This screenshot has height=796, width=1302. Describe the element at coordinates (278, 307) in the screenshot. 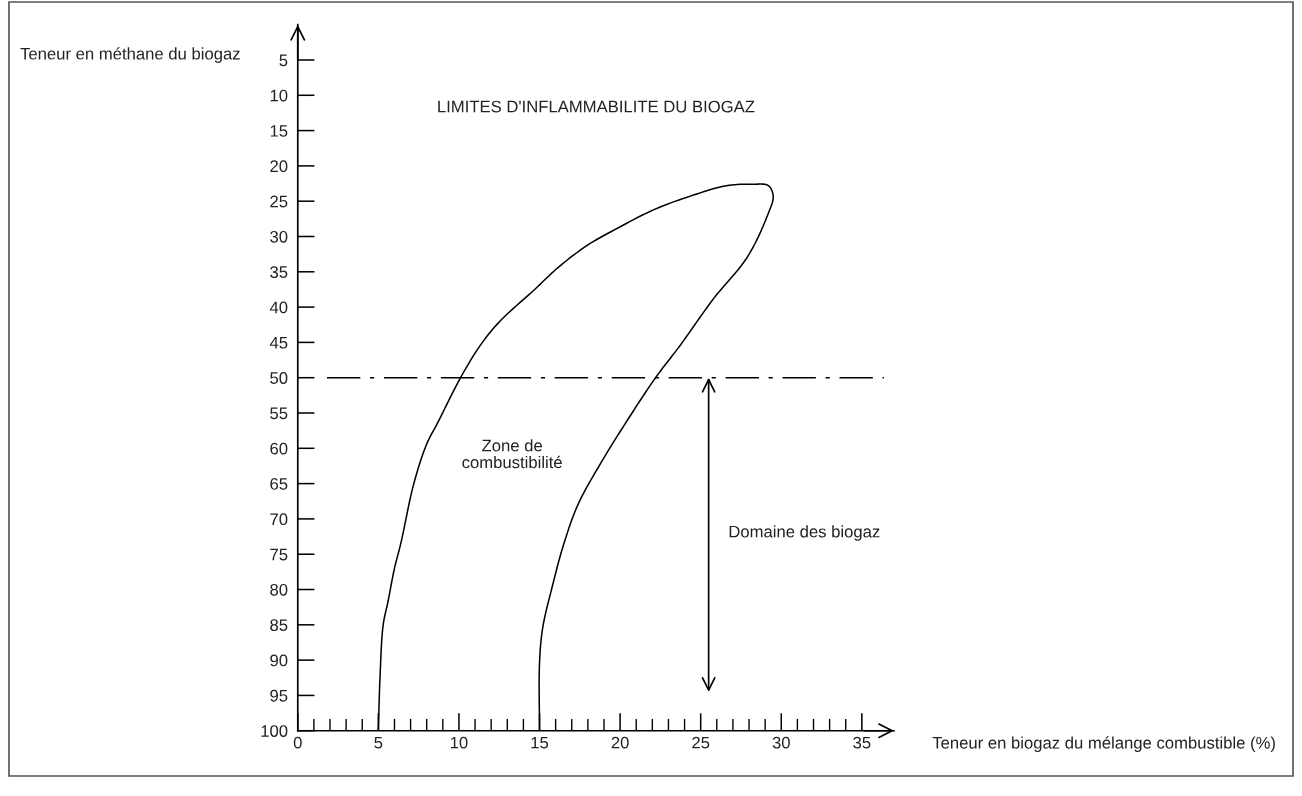

I see `y-tick-label: 40` at that location.